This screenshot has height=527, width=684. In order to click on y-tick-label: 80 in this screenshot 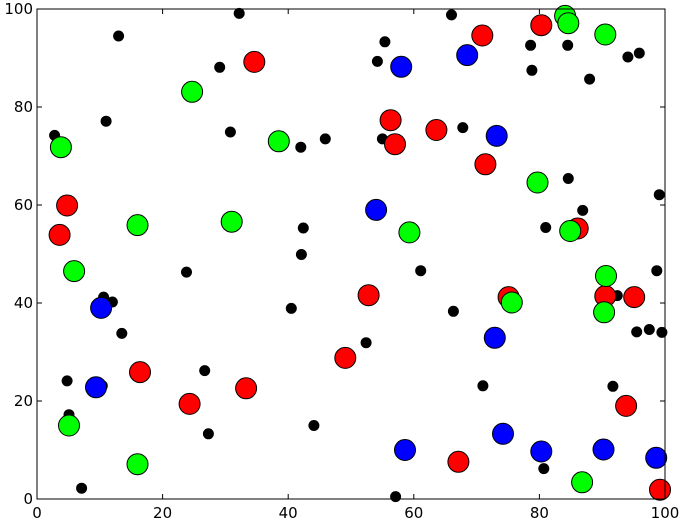, I will do `click(23, 107)`.